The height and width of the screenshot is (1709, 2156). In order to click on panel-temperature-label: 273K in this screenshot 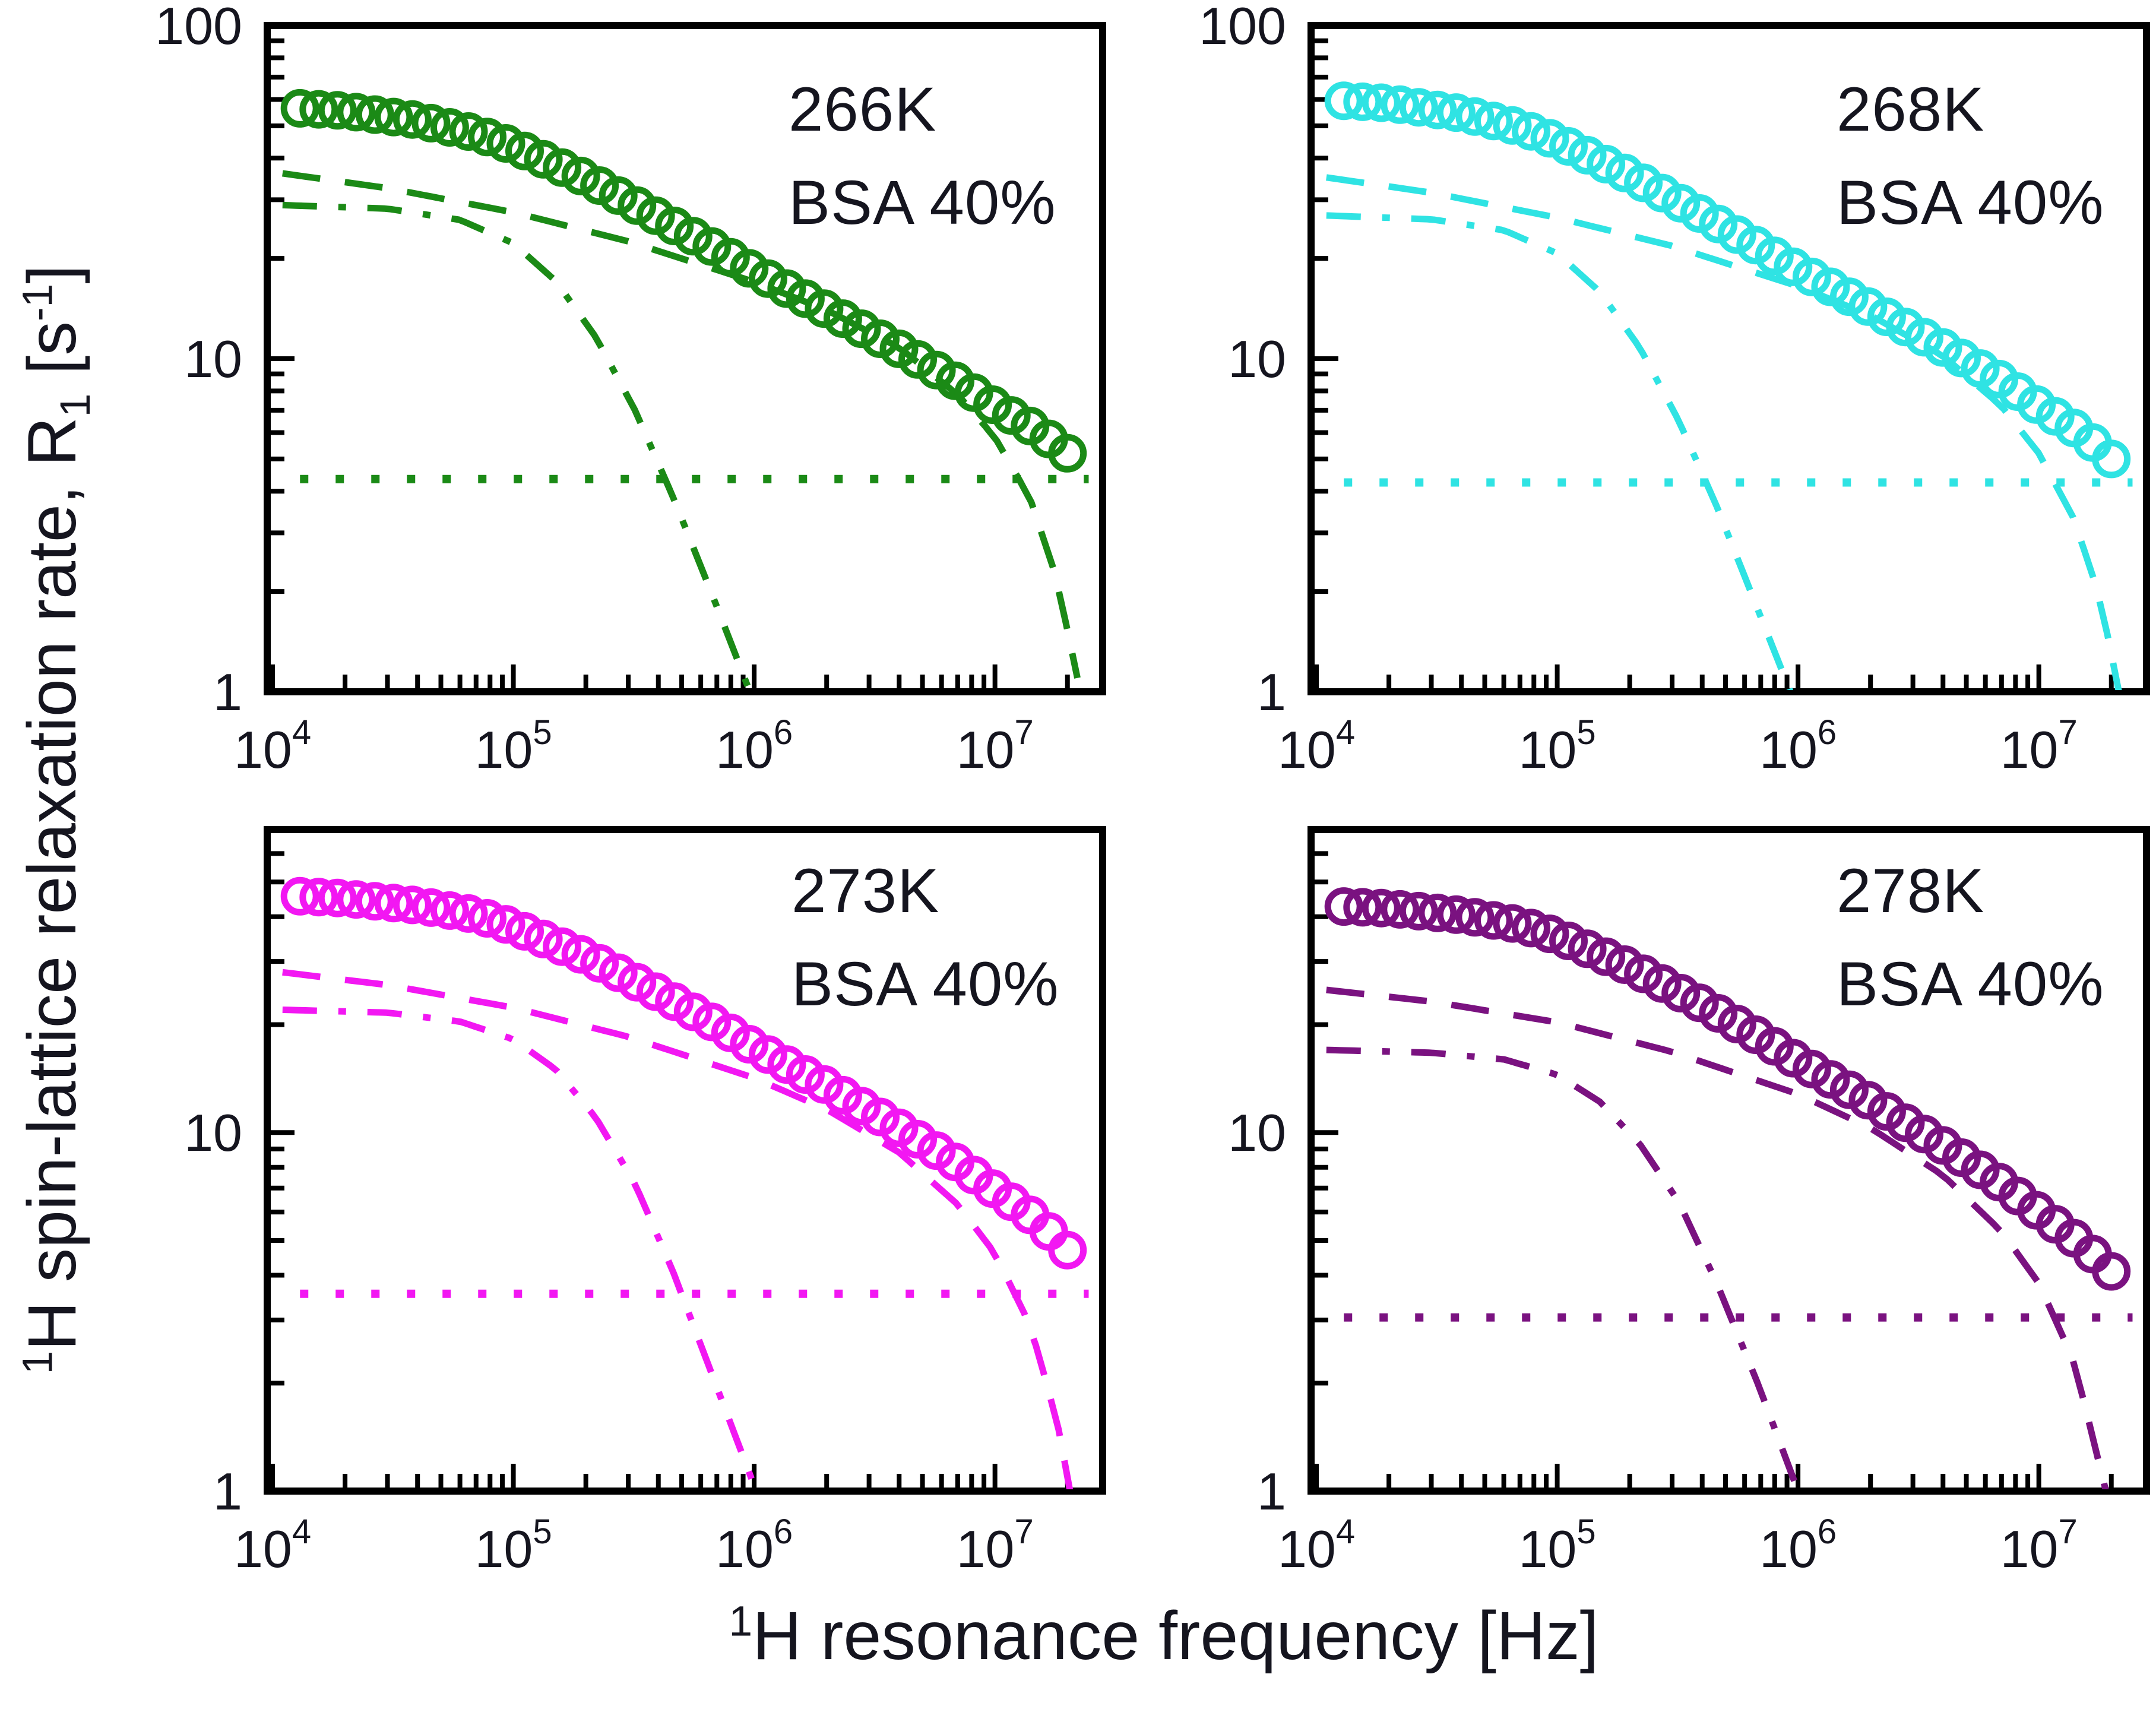, I will do `click(866, 891)`.